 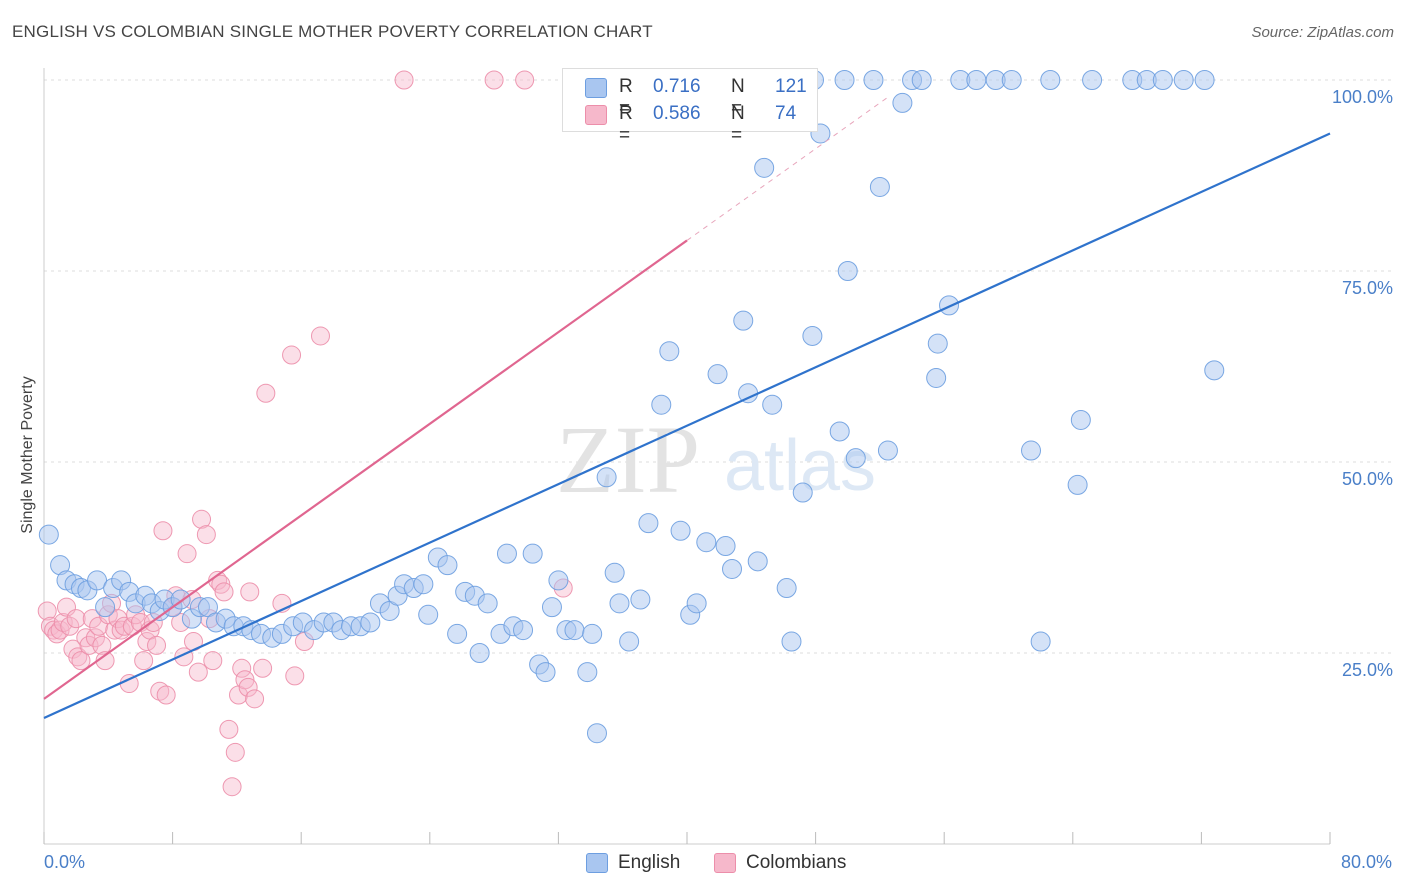 What do you see at coordinates (596, 115) in the screenshot?
I see `colombian-swatch` at bounding box center [596, 115].